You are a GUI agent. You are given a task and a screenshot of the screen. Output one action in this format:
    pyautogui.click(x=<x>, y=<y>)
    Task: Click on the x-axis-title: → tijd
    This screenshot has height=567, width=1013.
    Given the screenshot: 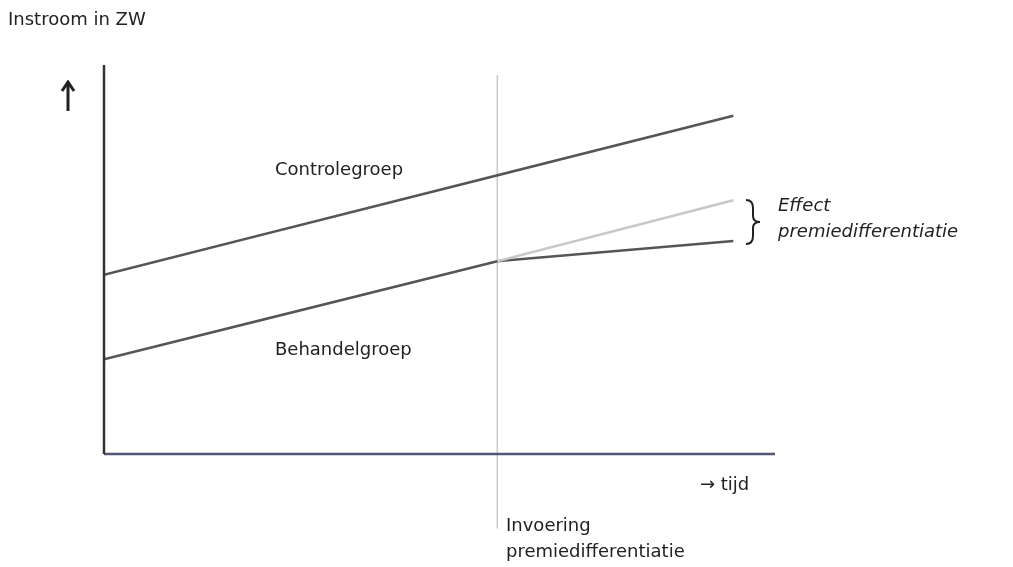 What is the action you would take?
    pyautogui.click(x=725, y=483)
    